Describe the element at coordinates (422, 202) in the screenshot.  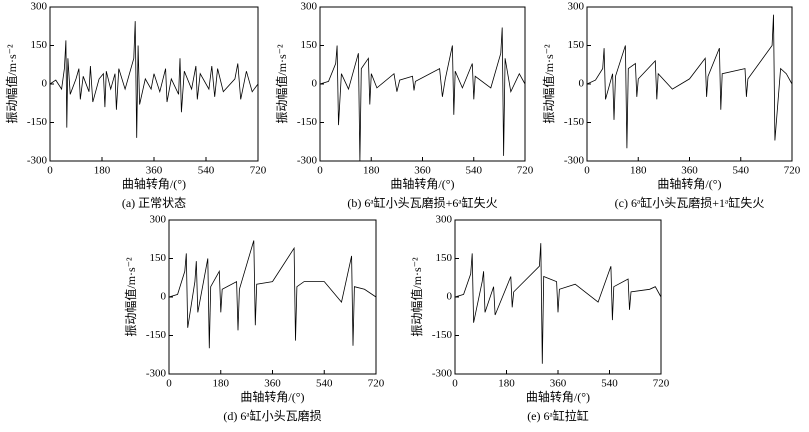
I see `caption: (b) 6ᵃ缸小头瓦磨损+6ᵃ缸失火` at that location.